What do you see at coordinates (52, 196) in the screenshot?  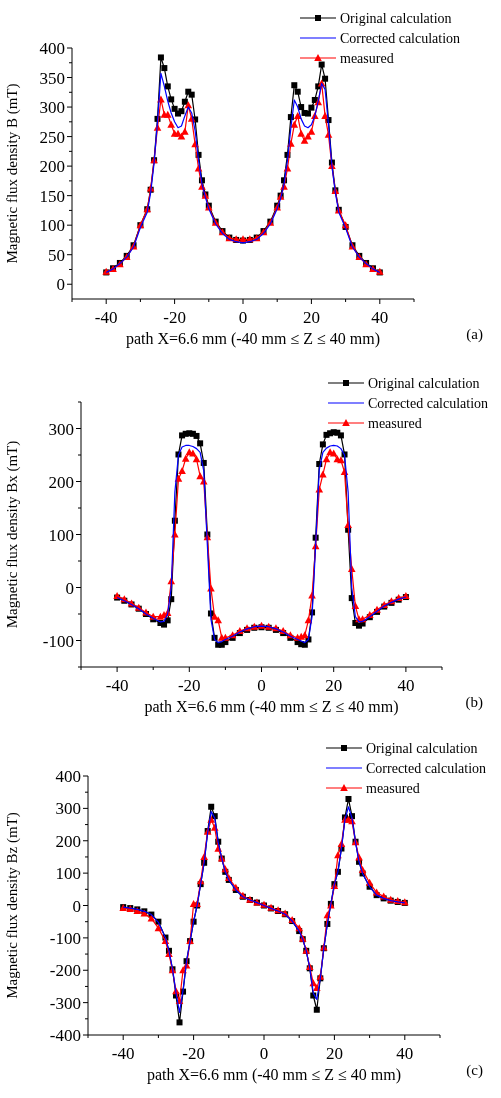 I see `y-tick-label: 150` at bounding box center [52, 196].